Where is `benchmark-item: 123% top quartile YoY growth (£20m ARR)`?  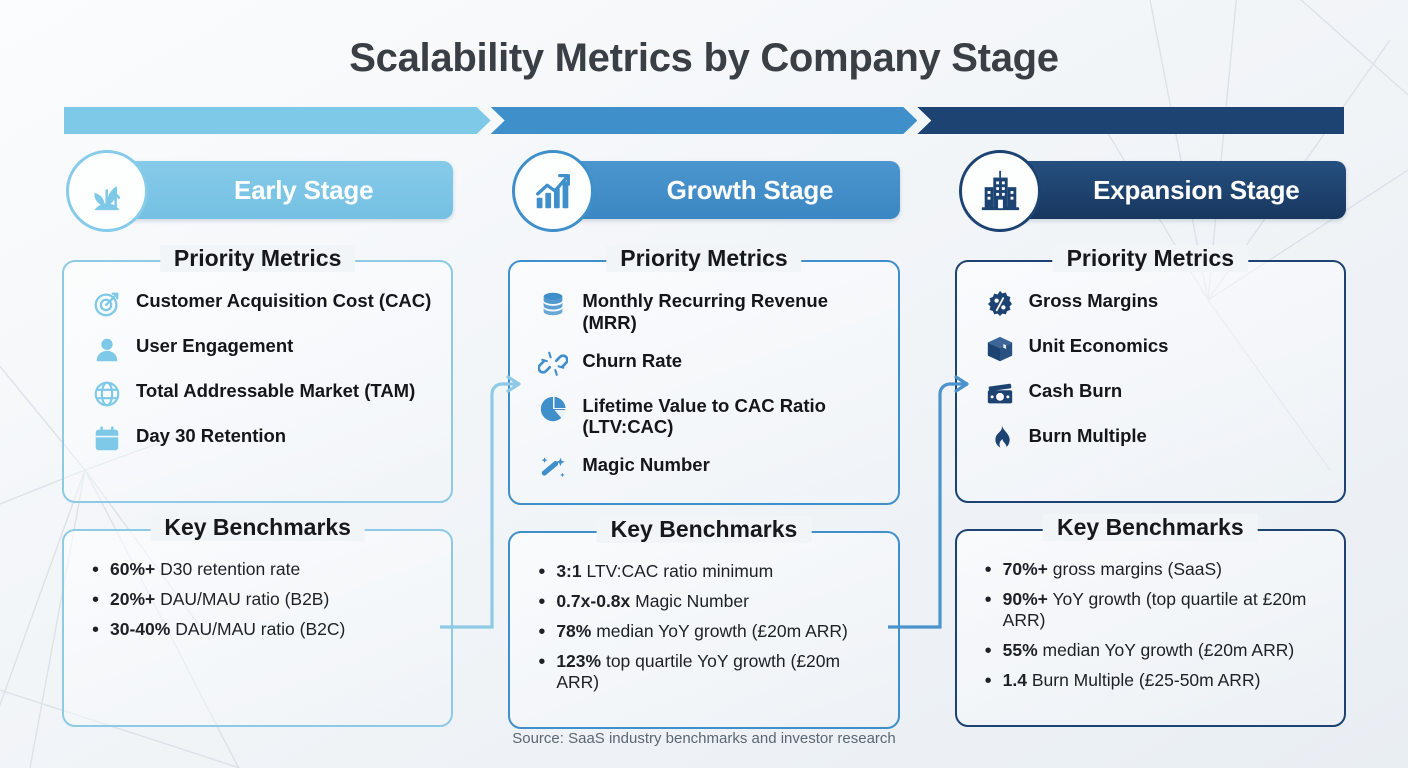
benchmark-item: 123% top quartile YoY growth (£20m ARR) is located at coordinates (708, 671).